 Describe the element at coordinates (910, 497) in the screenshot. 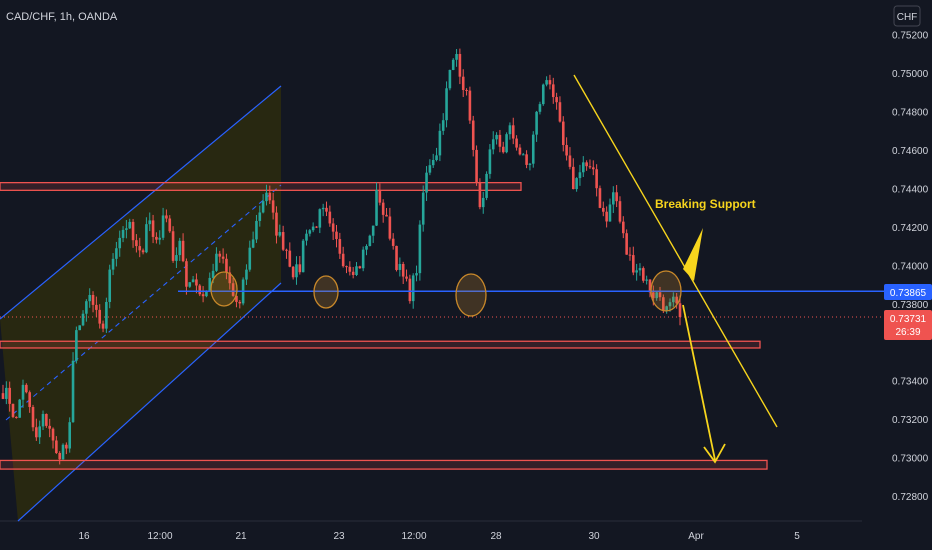

I see `y-tick-label: 0.72800` at that location.